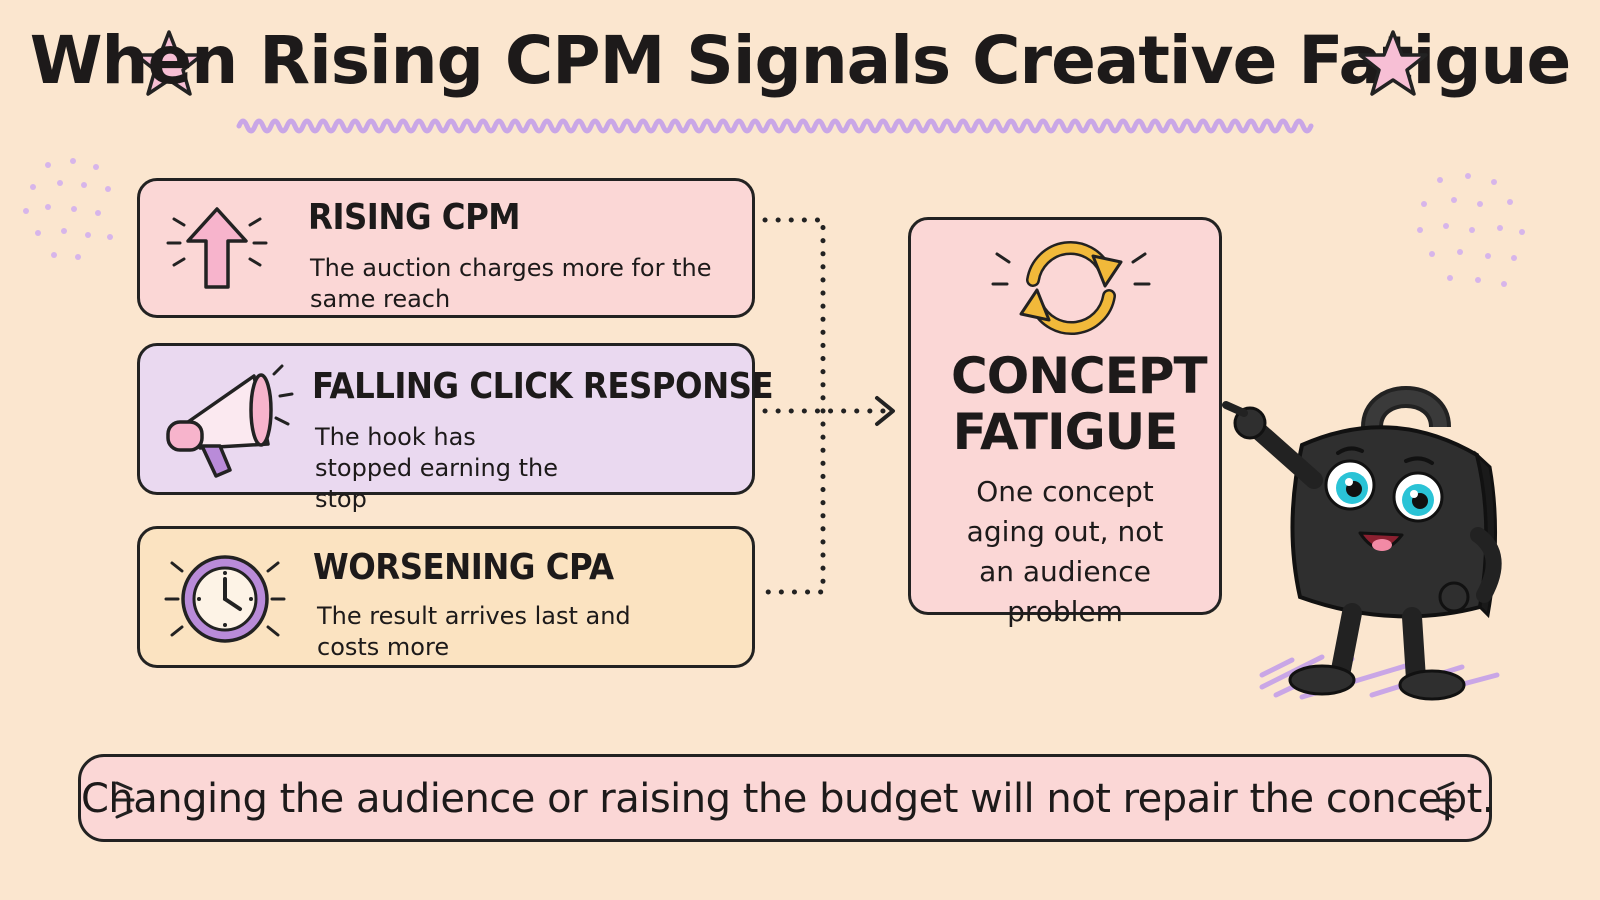 The width and height of the screenshot is (1600, 900). I want to click on page-title: When Rising CPM Signals Creative Fatigue, so click(800, 60).